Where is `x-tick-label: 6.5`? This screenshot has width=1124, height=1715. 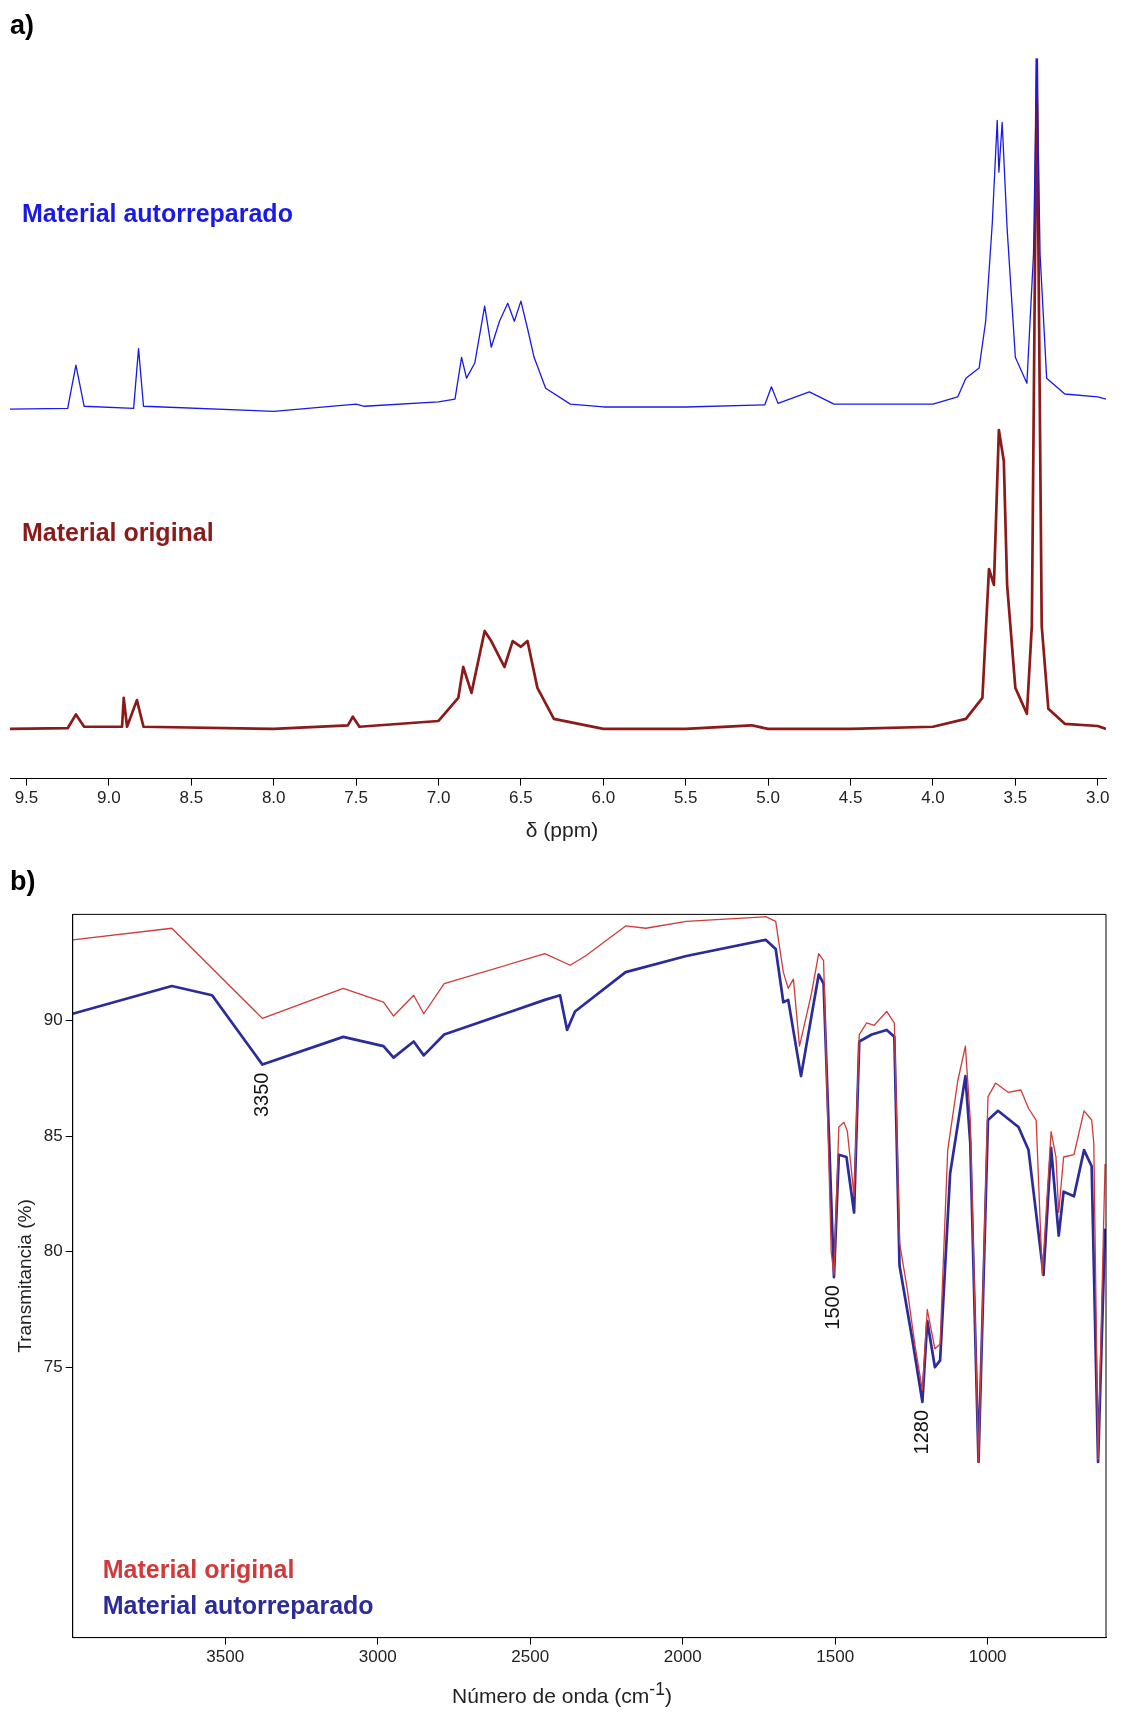
x-tick-label: 6.5 is located at coordinates (521, 798).